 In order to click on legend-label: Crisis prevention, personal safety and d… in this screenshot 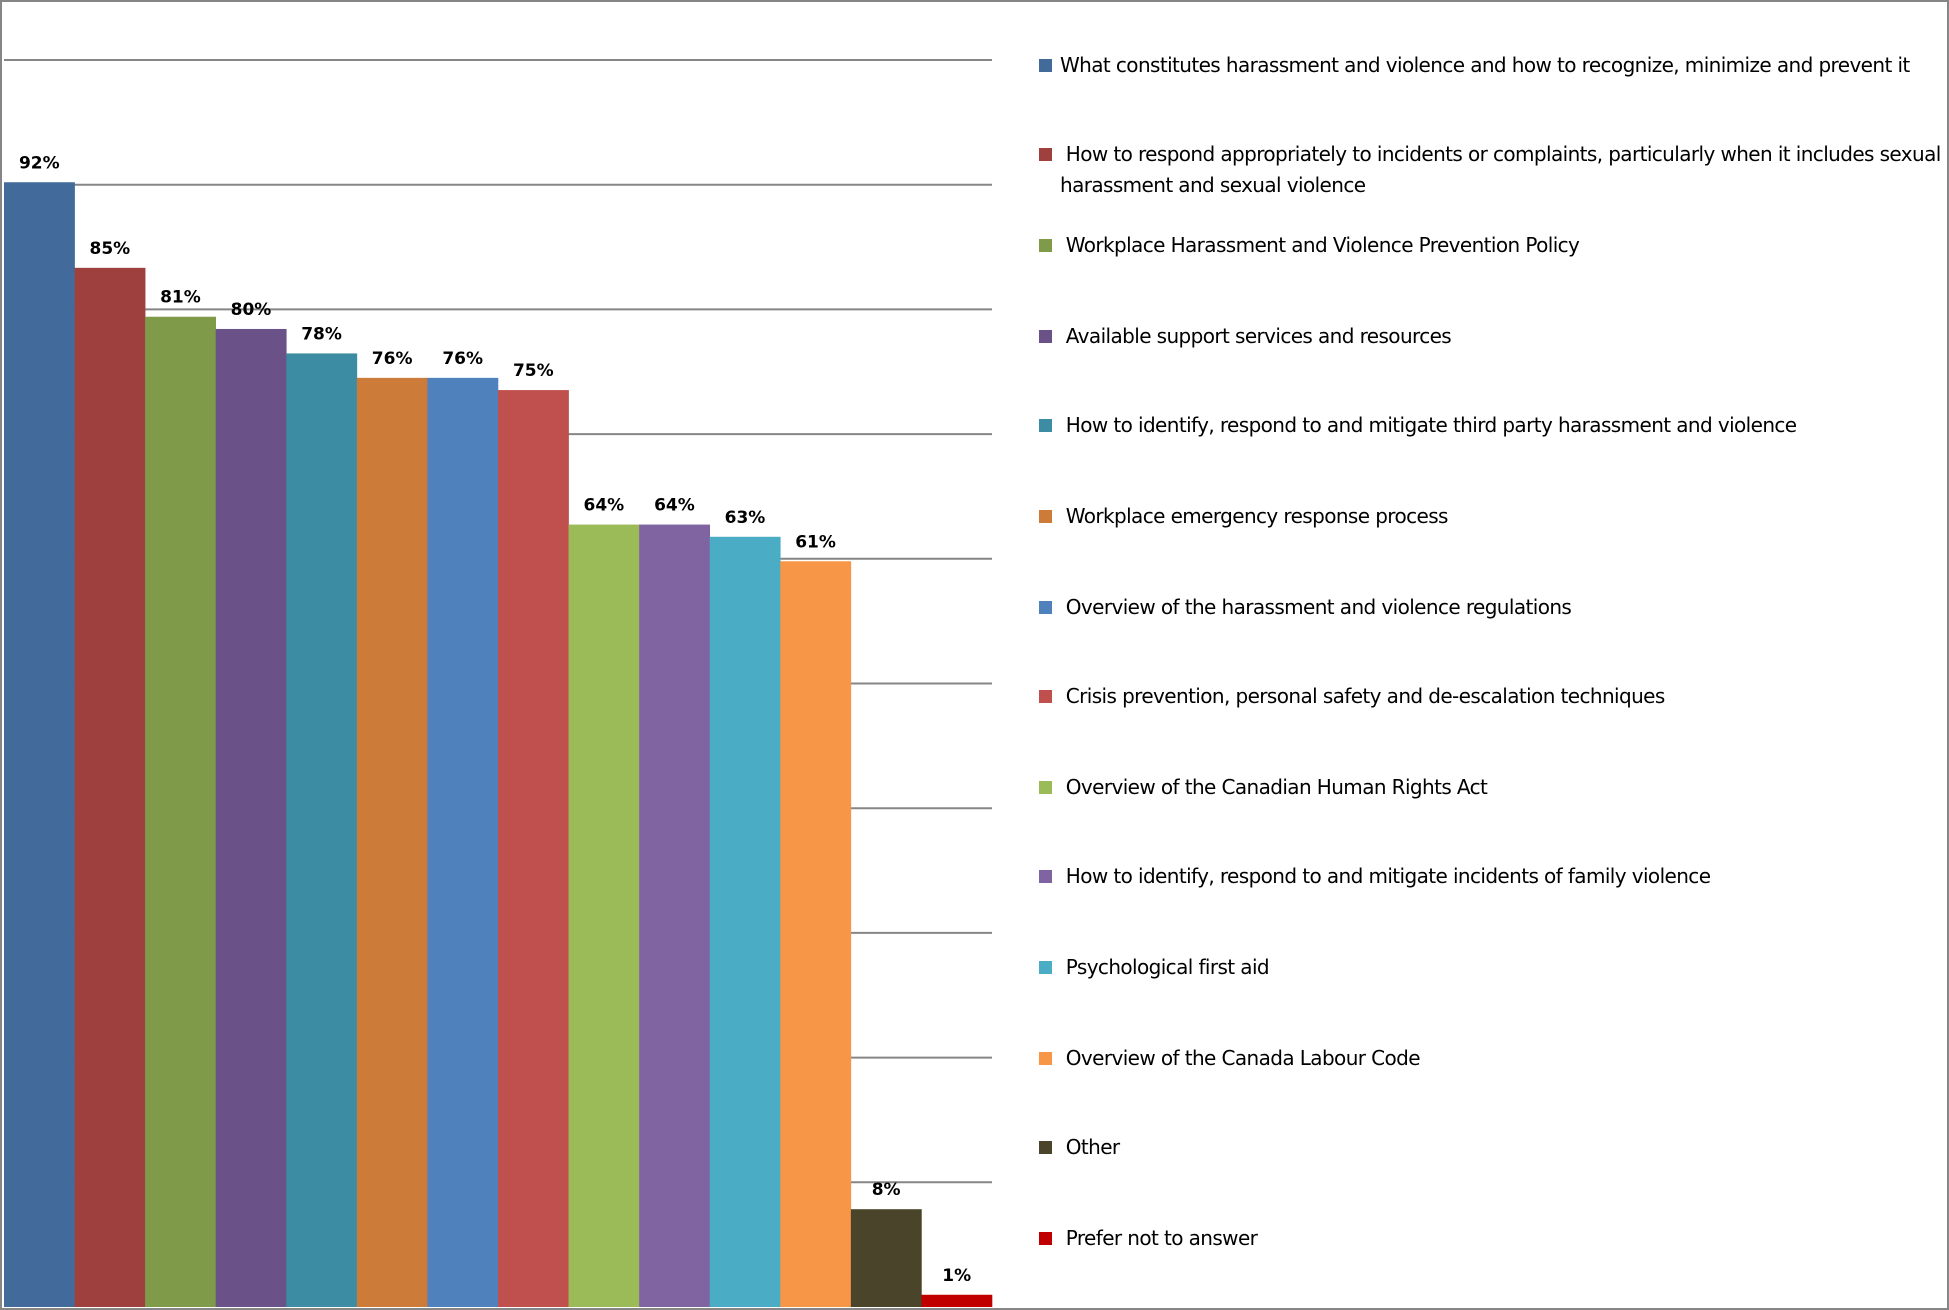, I will do `click(1363, 696)`.